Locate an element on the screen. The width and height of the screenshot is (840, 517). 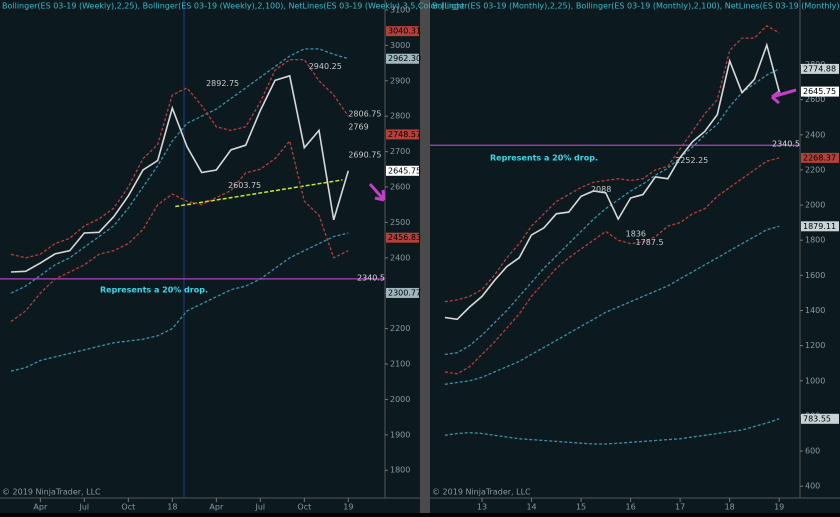
y-tick-label: 1400 is located at coordinates (815, 310).